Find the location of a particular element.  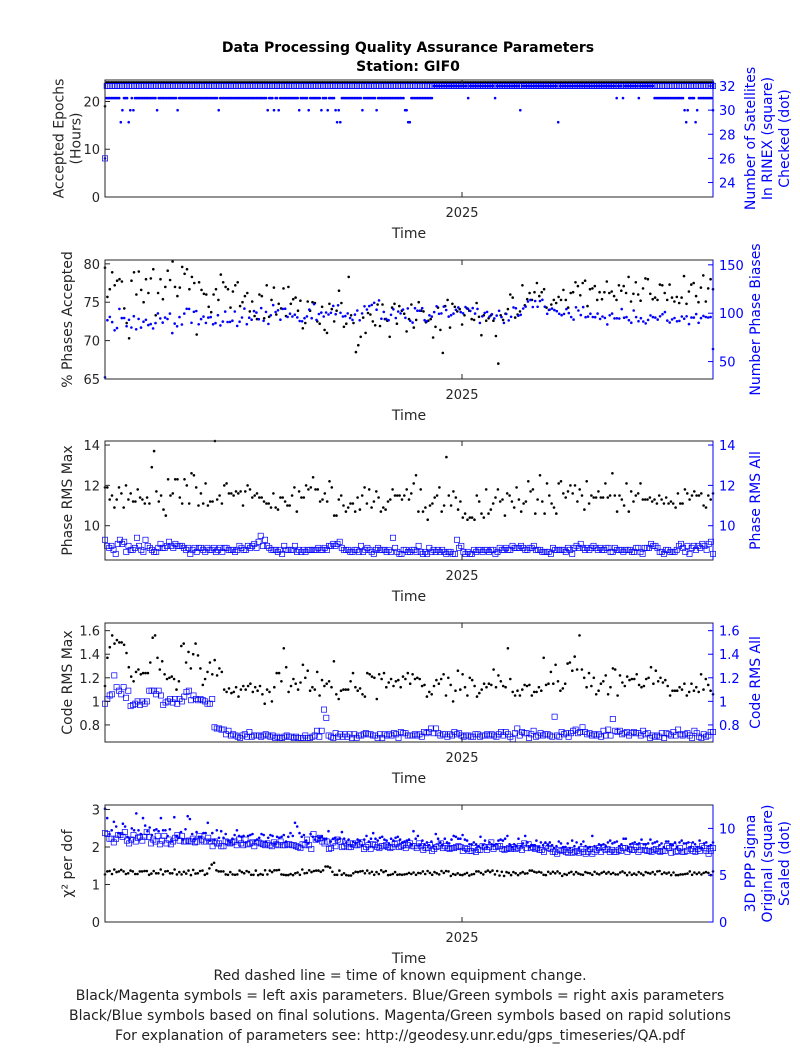

left-axis-label: (Hours) is located at coordinates (77, 139).